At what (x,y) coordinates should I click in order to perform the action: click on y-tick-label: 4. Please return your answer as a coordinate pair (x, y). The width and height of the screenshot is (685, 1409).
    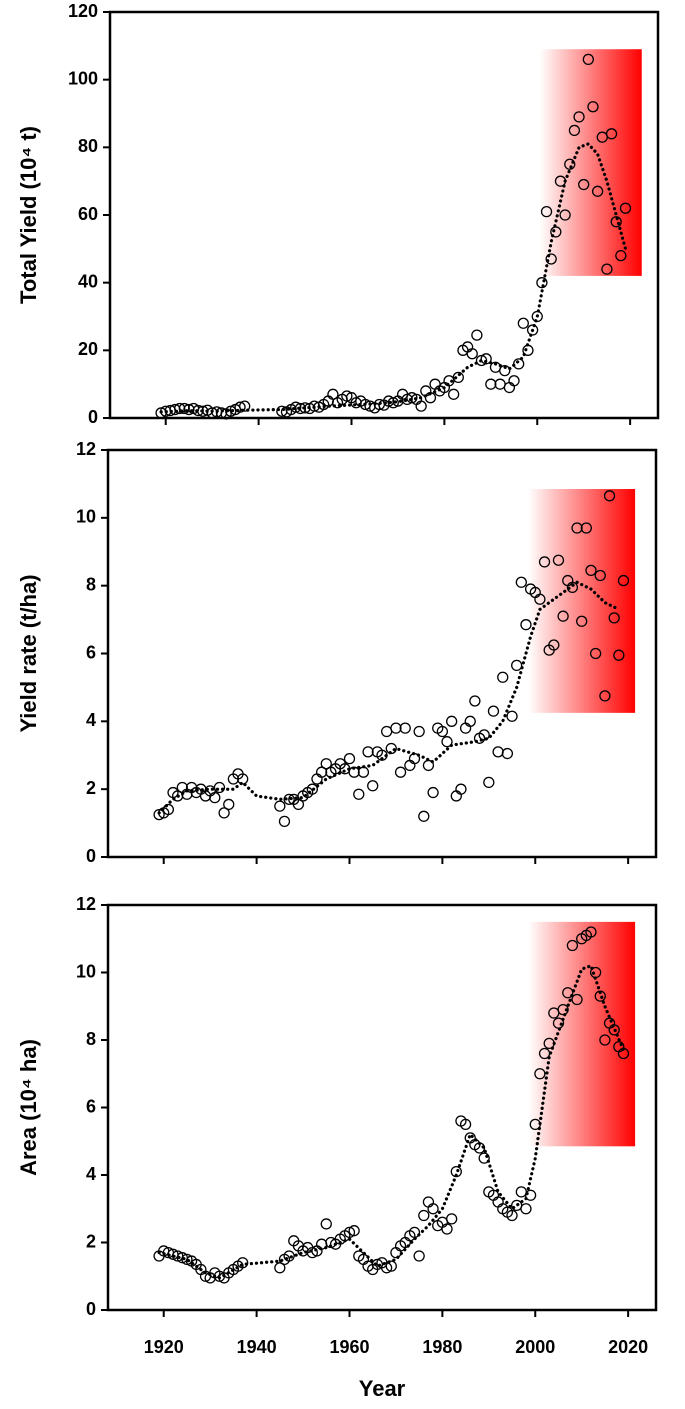
    Looking at the image, I should click on (91, 720).